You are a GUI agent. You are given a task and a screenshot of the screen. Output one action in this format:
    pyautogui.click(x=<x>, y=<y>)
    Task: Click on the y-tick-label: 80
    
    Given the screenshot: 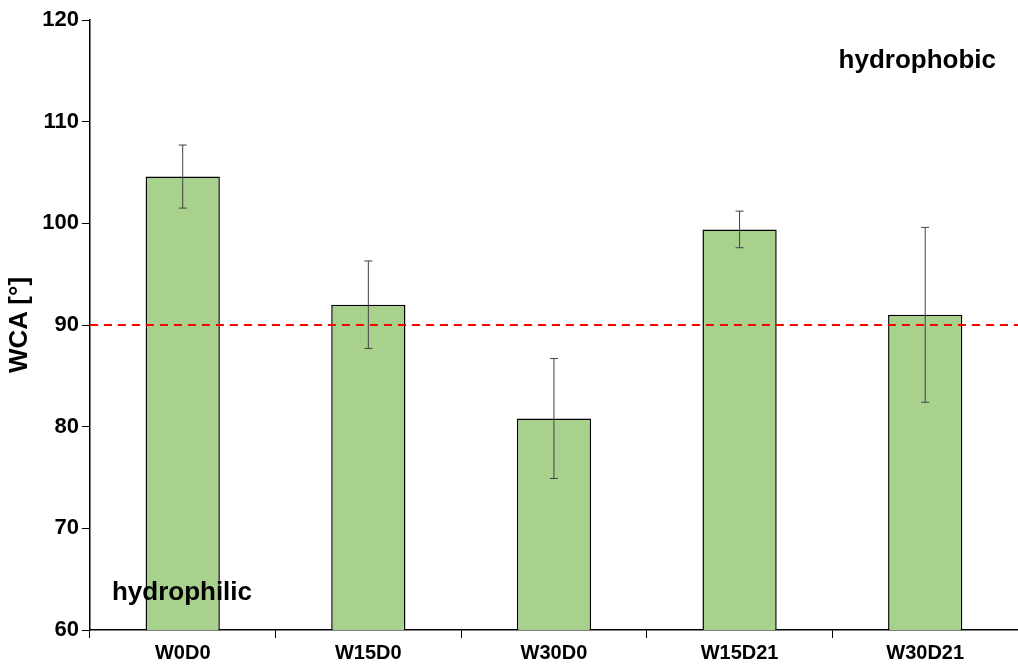 What is the action you would take?
    pyautogui.click(x=66, y=425)
    